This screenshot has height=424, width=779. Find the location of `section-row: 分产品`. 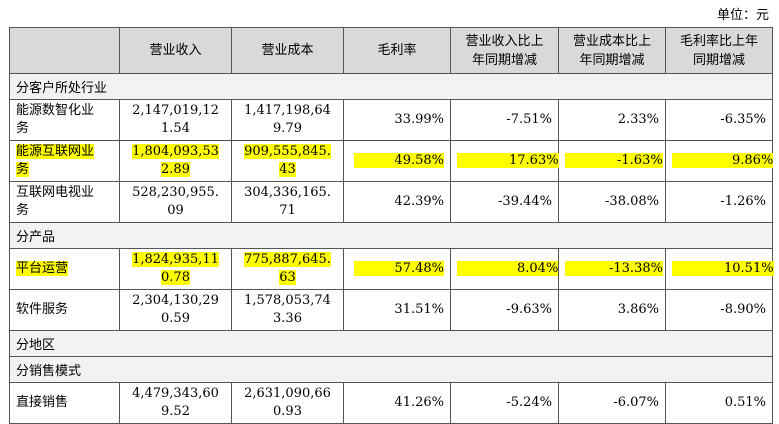

section-row: 分产品 is located at coordinates (391, 235).